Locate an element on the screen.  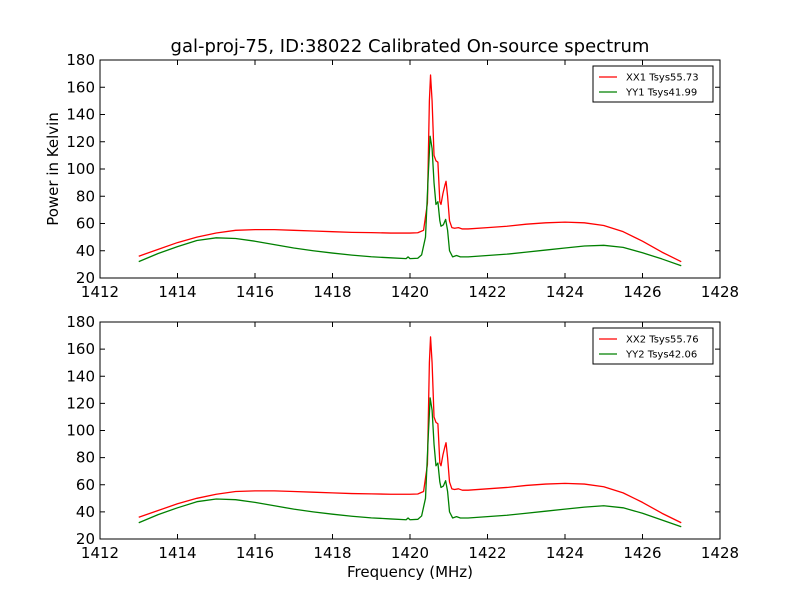
legend: XX2 Tsys55.76 YY2 Tsys42.06 is located at coordinates (653, 346).